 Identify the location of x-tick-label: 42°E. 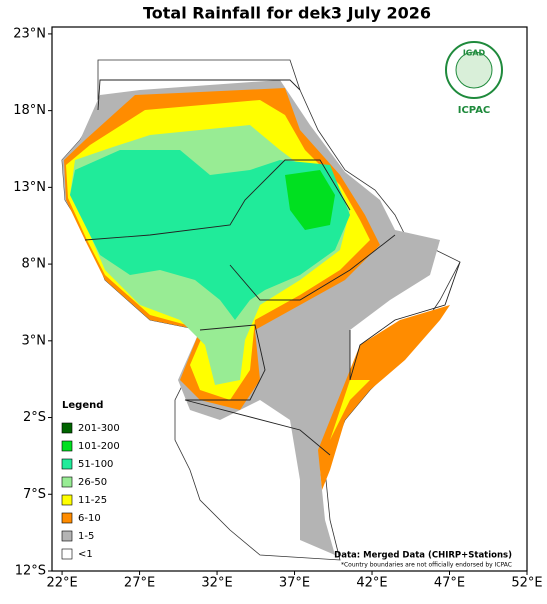
(371, 583).